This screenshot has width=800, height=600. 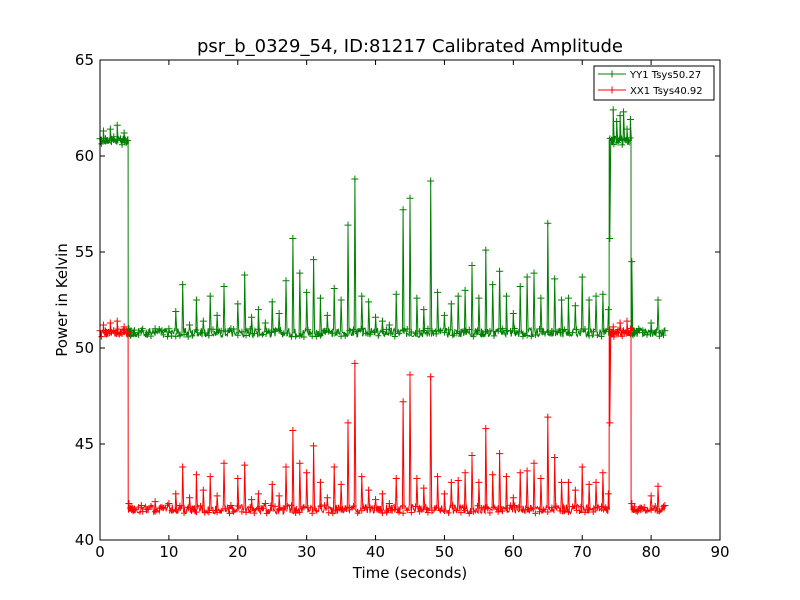 I want to click on x-tick-label: 50, so click(x=444, y=552).